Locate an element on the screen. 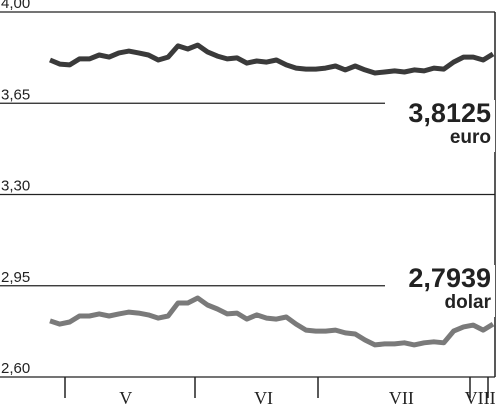 The image size is (500, 414). annotation-value: 2,7939 is located at coordinates (449, 278).